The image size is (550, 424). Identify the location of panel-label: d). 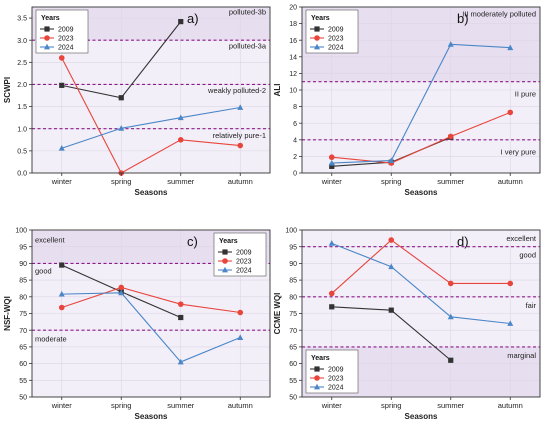
(463, 241).